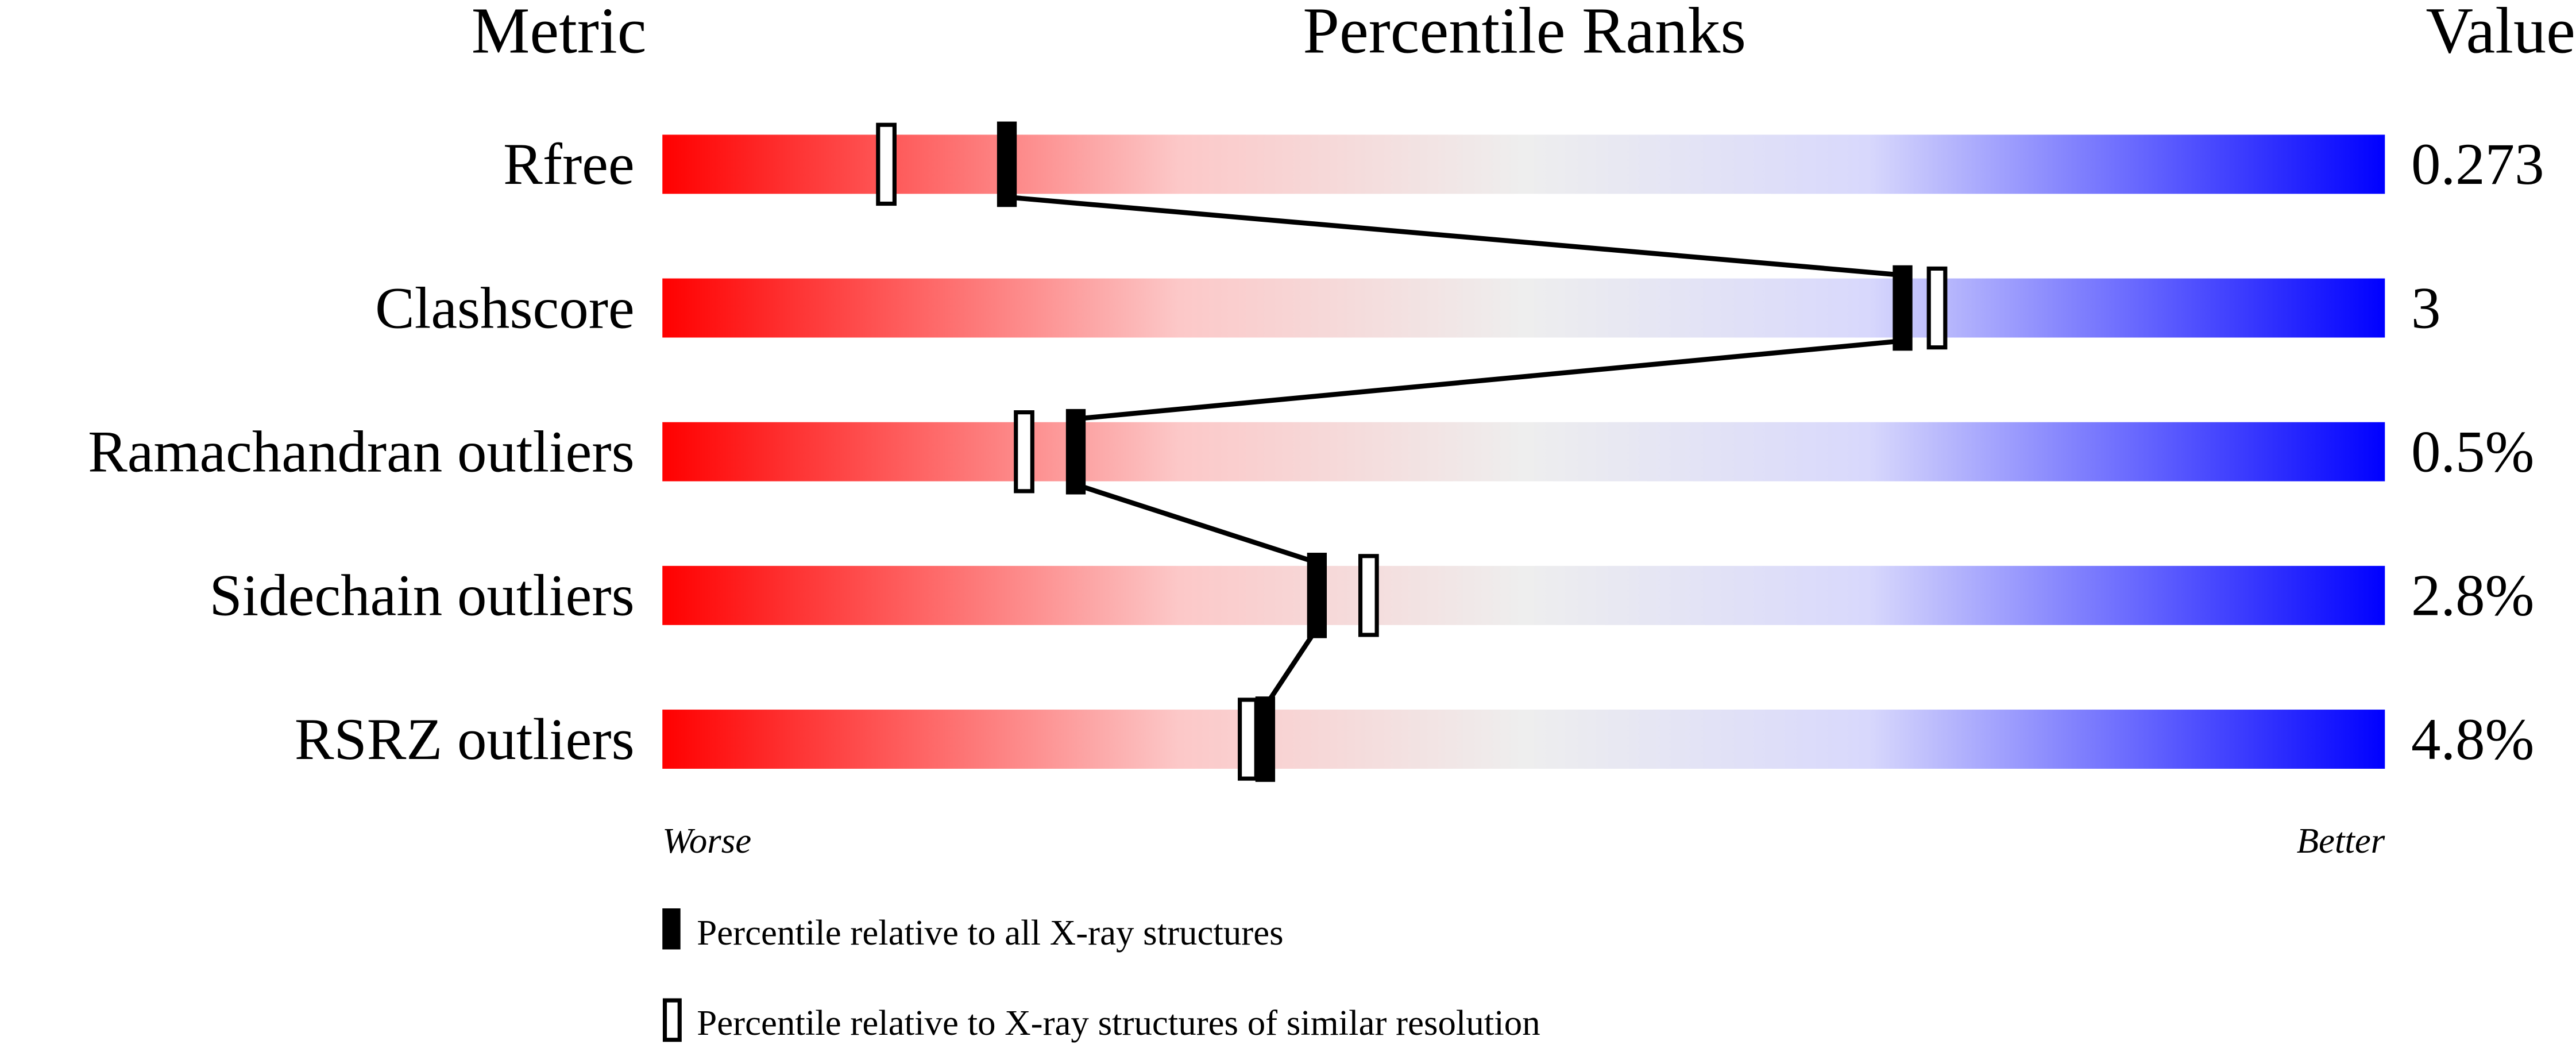  Describe the element at coordinates (706, 840) in the screenshot. I see `axis-worse-label: Worse` at that location.